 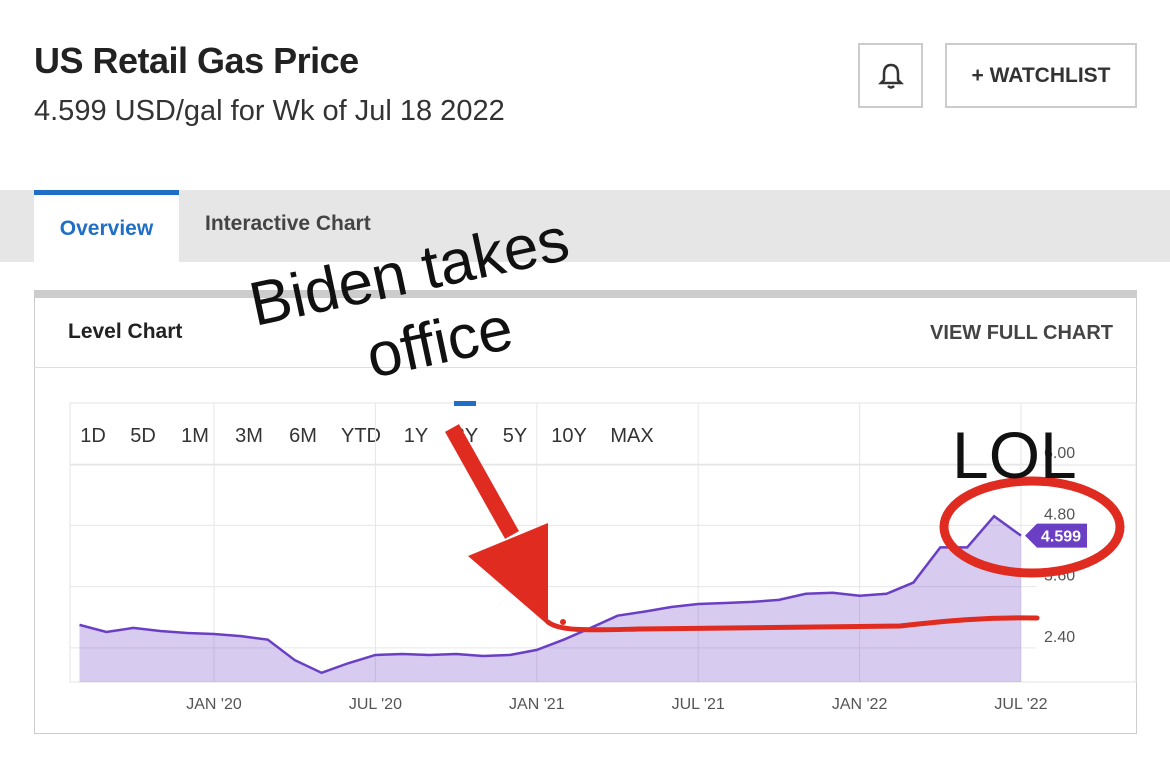 What do you see at coordinates (569, 436) in the screenshot?
I see `range-button: 10Y` at bounding box center [569, 436].